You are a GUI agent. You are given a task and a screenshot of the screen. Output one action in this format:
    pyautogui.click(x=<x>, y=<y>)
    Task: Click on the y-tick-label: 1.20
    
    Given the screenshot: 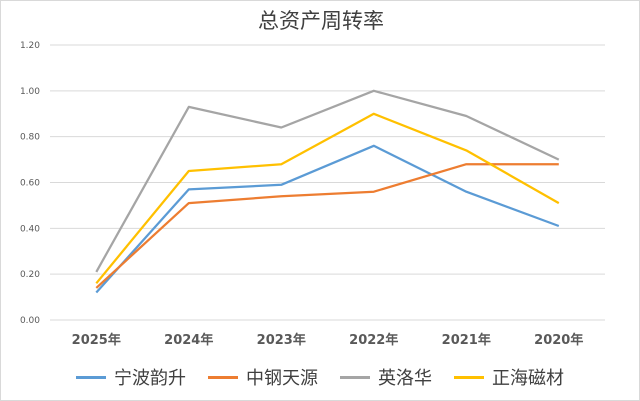 What is the action you would take?
    pyautogui.click(x=30, y=46)
    